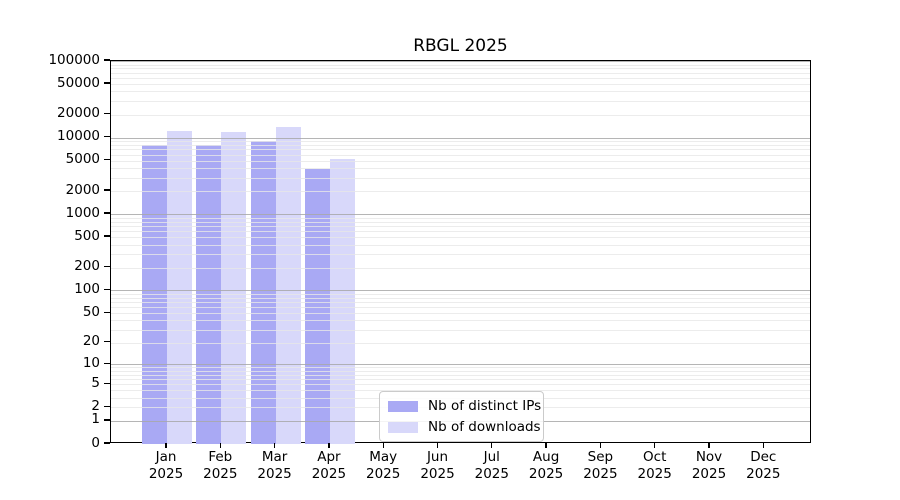 This screenshot has width=900, height=500. Describe the element at coordinates (546, 465) in the screenshot. I see `x-tick-label: Aug 2025` at that location.